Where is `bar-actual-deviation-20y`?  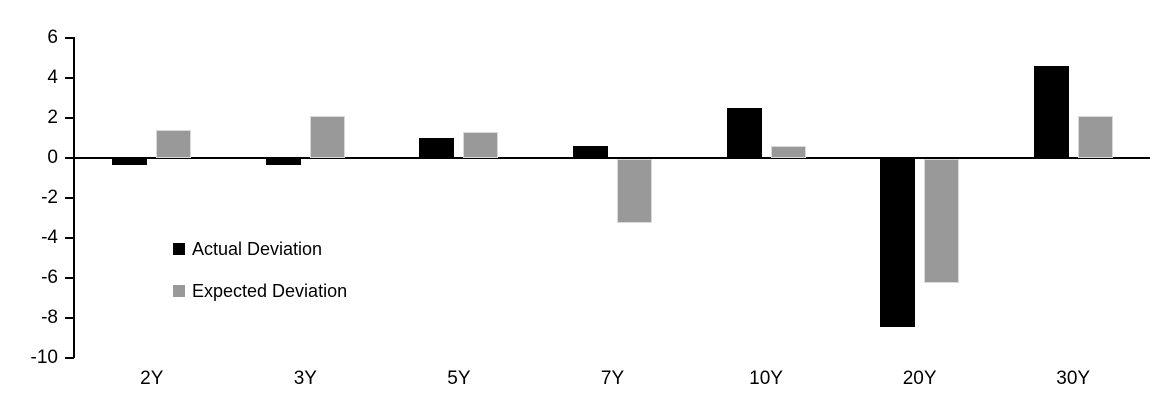
bar-actual-deviation-20y is located at coordinates (898, 243).